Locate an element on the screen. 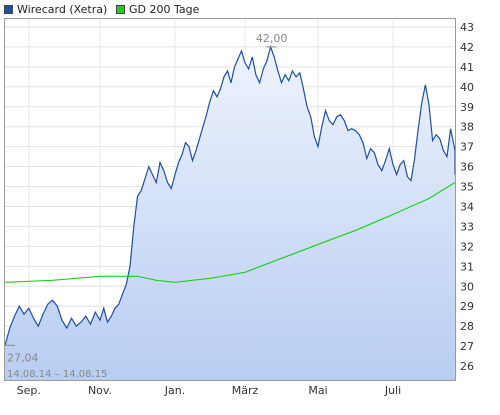 This screenshot has width=500, height=415. y-tick-label: 29 is located at coordinates (467, 306).